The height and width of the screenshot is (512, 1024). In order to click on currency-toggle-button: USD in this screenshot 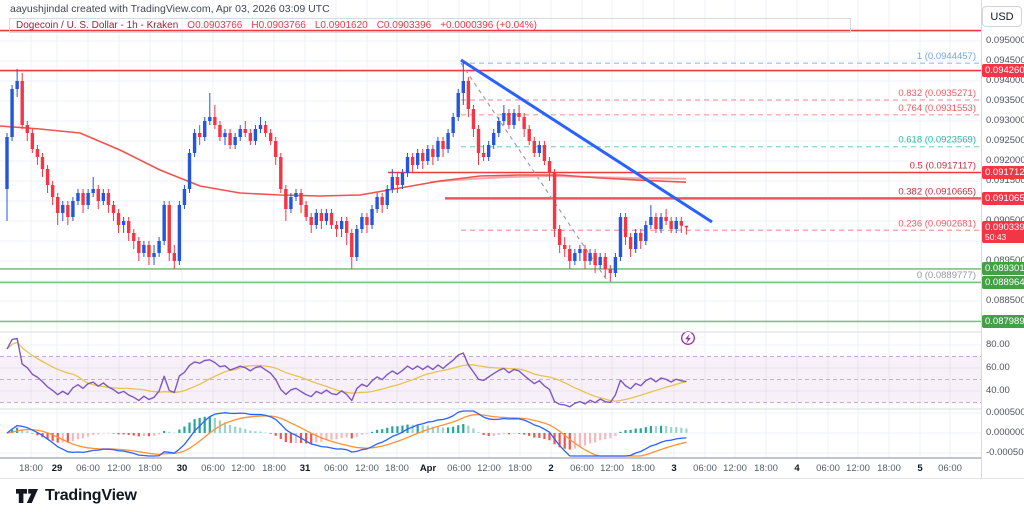, I will do `click(1002, 16)`.